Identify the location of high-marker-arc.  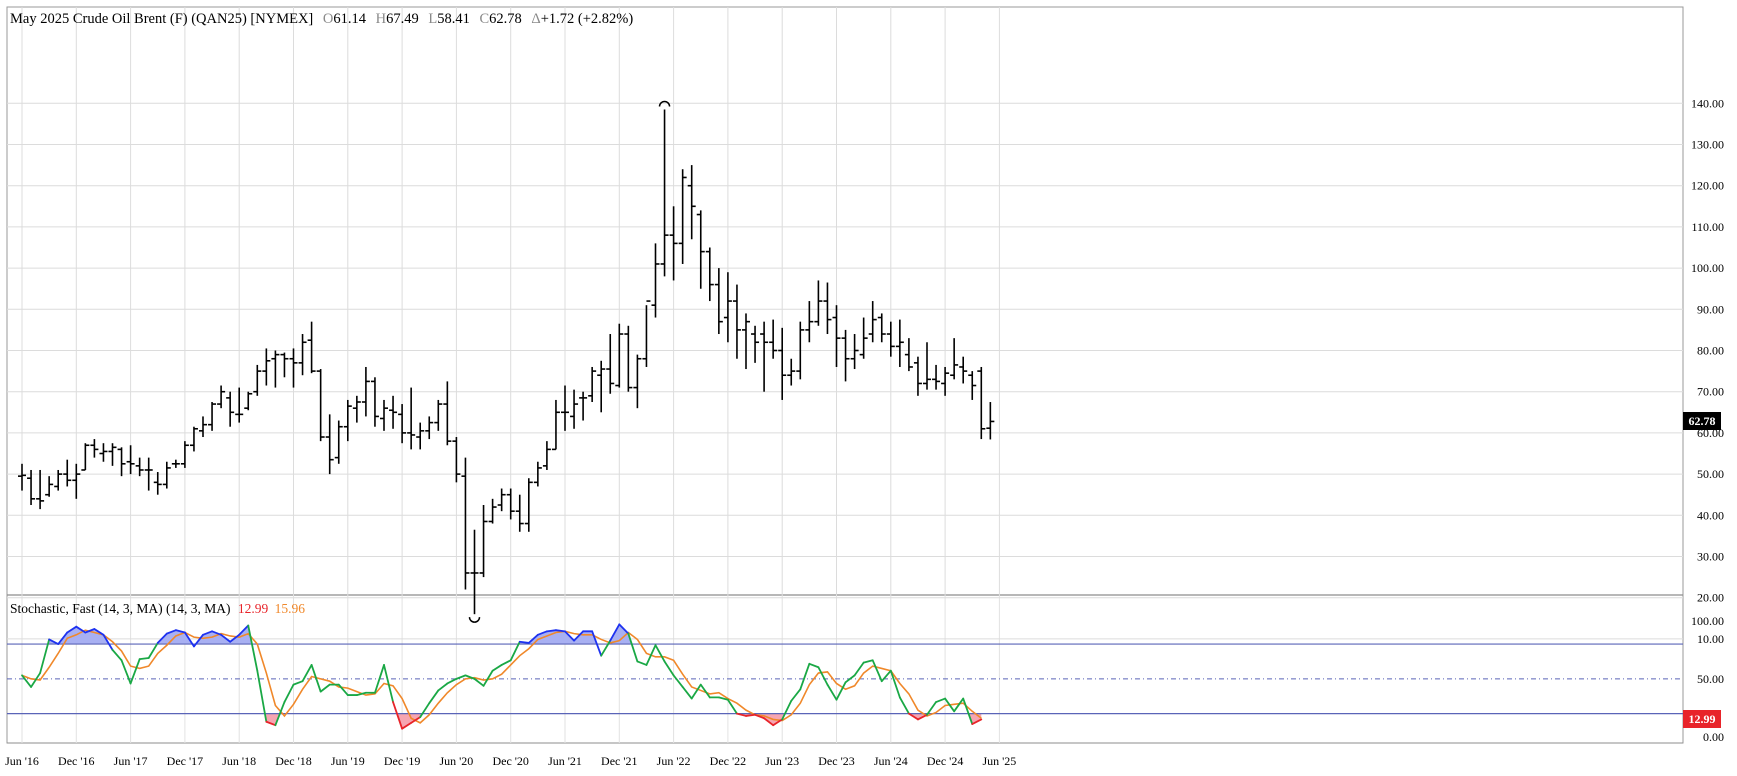
(664, 103).